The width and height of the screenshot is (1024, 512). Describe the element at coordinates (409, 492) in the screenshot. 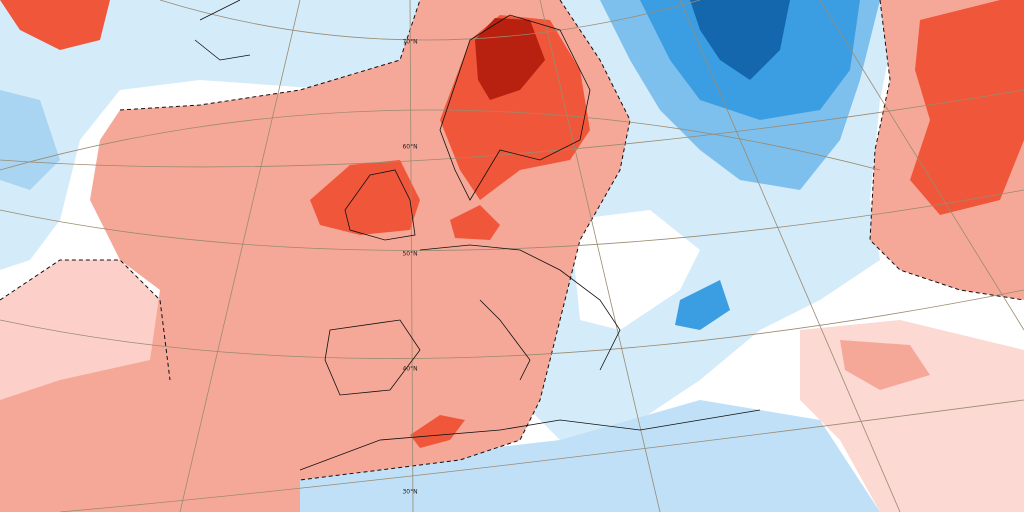

I see `latitude-label: 30°N` at that location.